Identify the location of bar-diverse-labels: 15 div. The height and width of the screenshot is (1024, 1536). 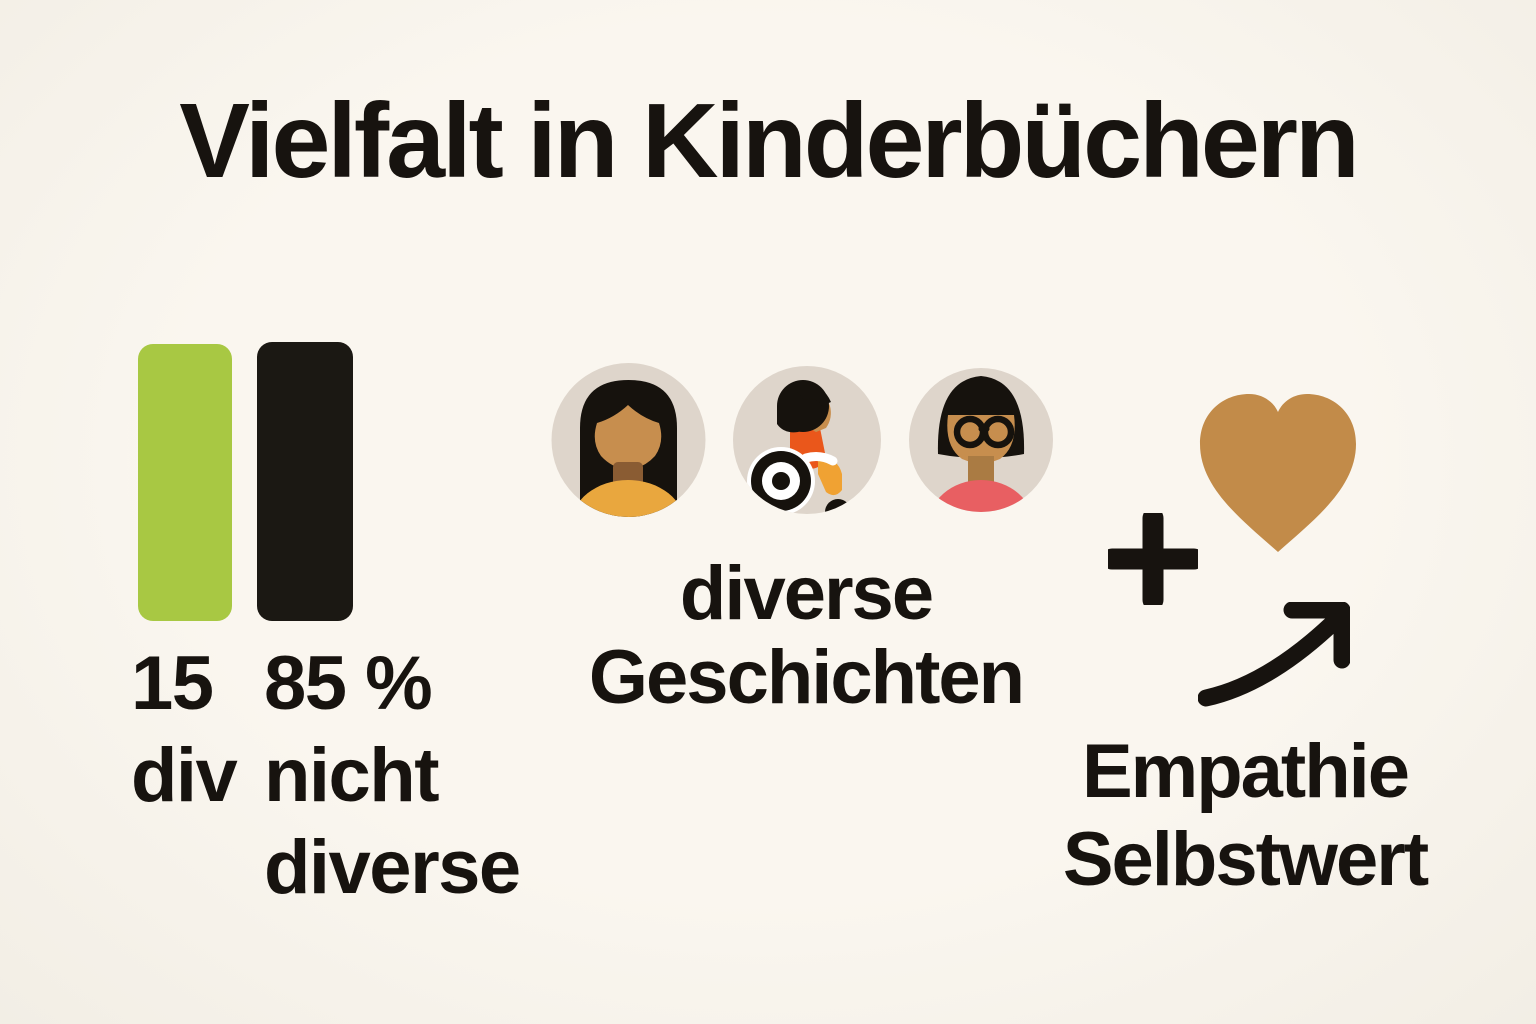
(184, 730).